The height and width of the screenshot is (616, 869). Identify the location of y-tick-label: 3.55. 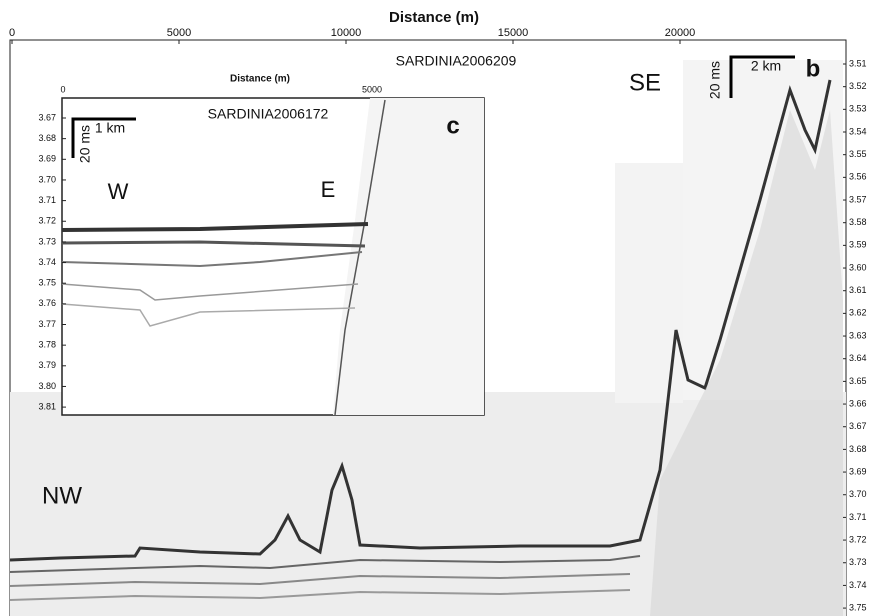
(858, 154).